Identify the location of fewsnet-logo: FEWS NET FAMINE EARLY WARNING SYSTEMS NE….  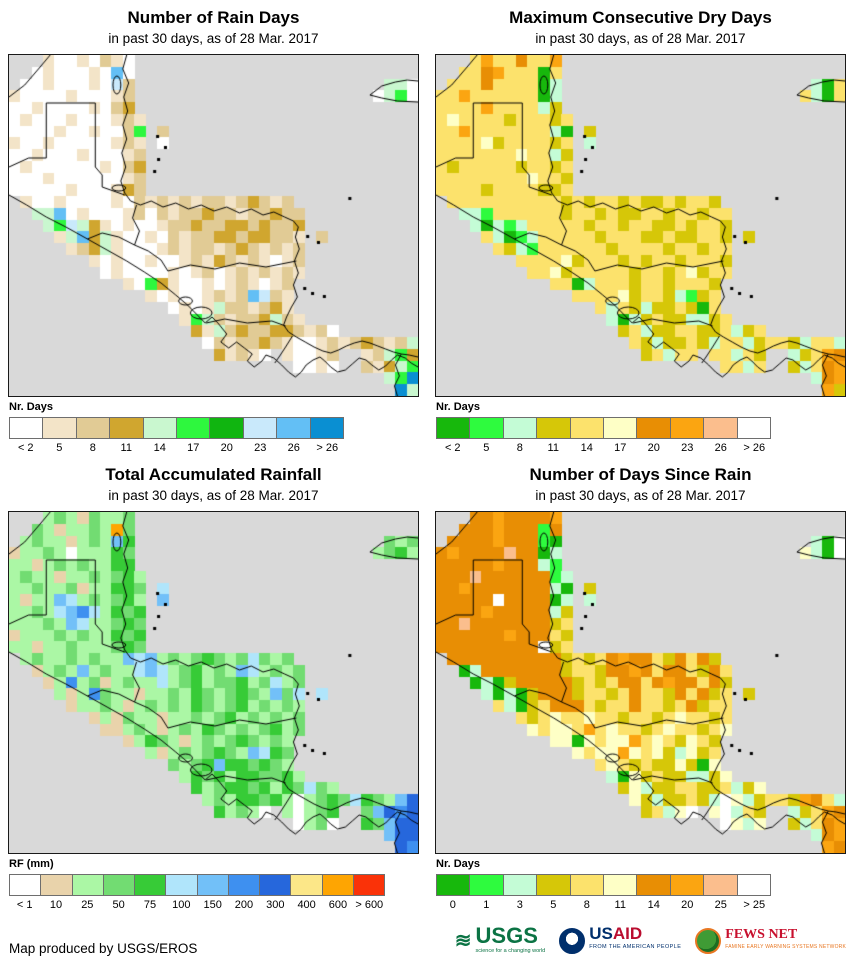
(770, 940).